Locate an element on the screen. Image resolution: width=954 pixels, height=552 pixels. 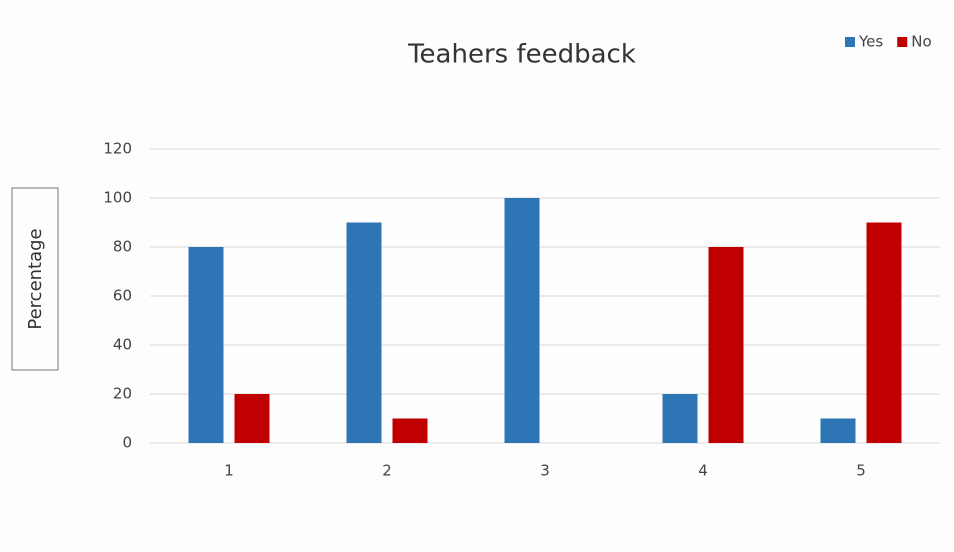
legend-label: No is located at coordinates (921, 42).